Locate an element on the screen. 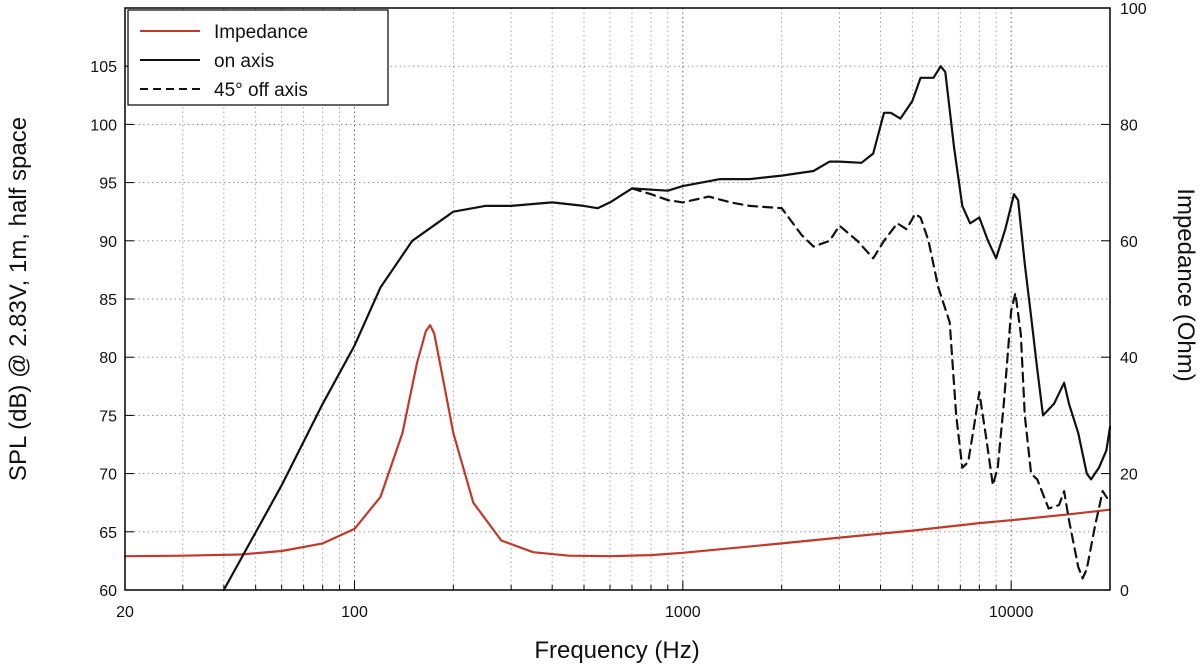  y-left-tick-label: 85 is located at coordinates (108, 300).